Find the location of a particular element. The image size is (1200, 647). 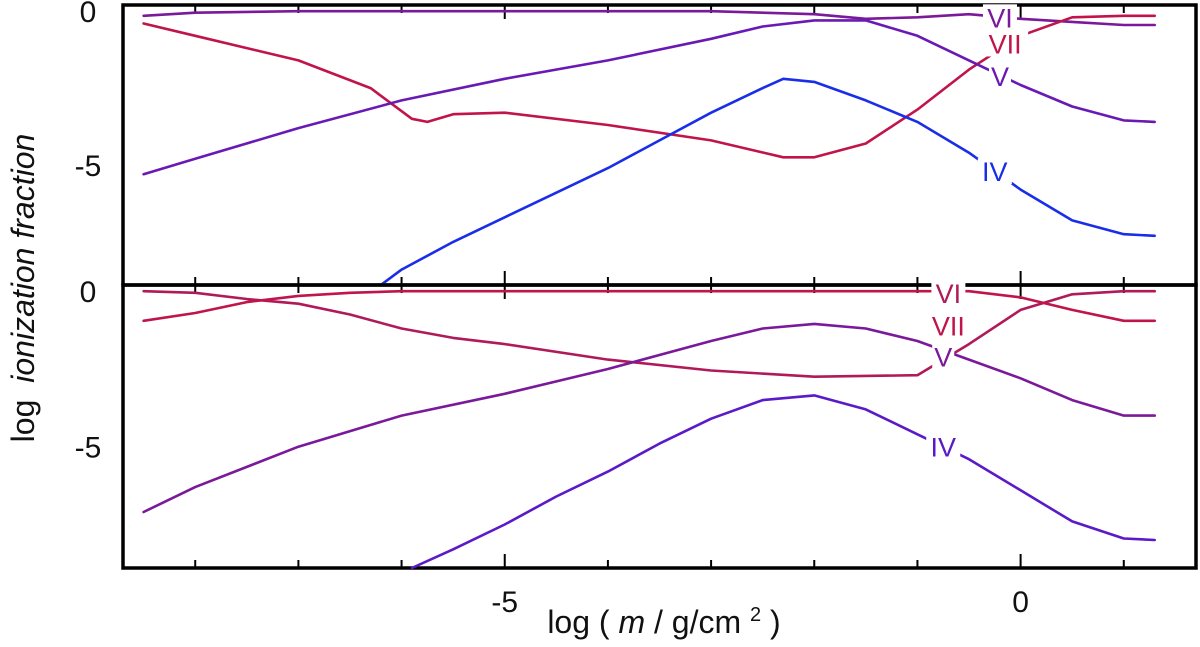

y-axis-title: log ionization fraction is located at coordinates (23, 288).